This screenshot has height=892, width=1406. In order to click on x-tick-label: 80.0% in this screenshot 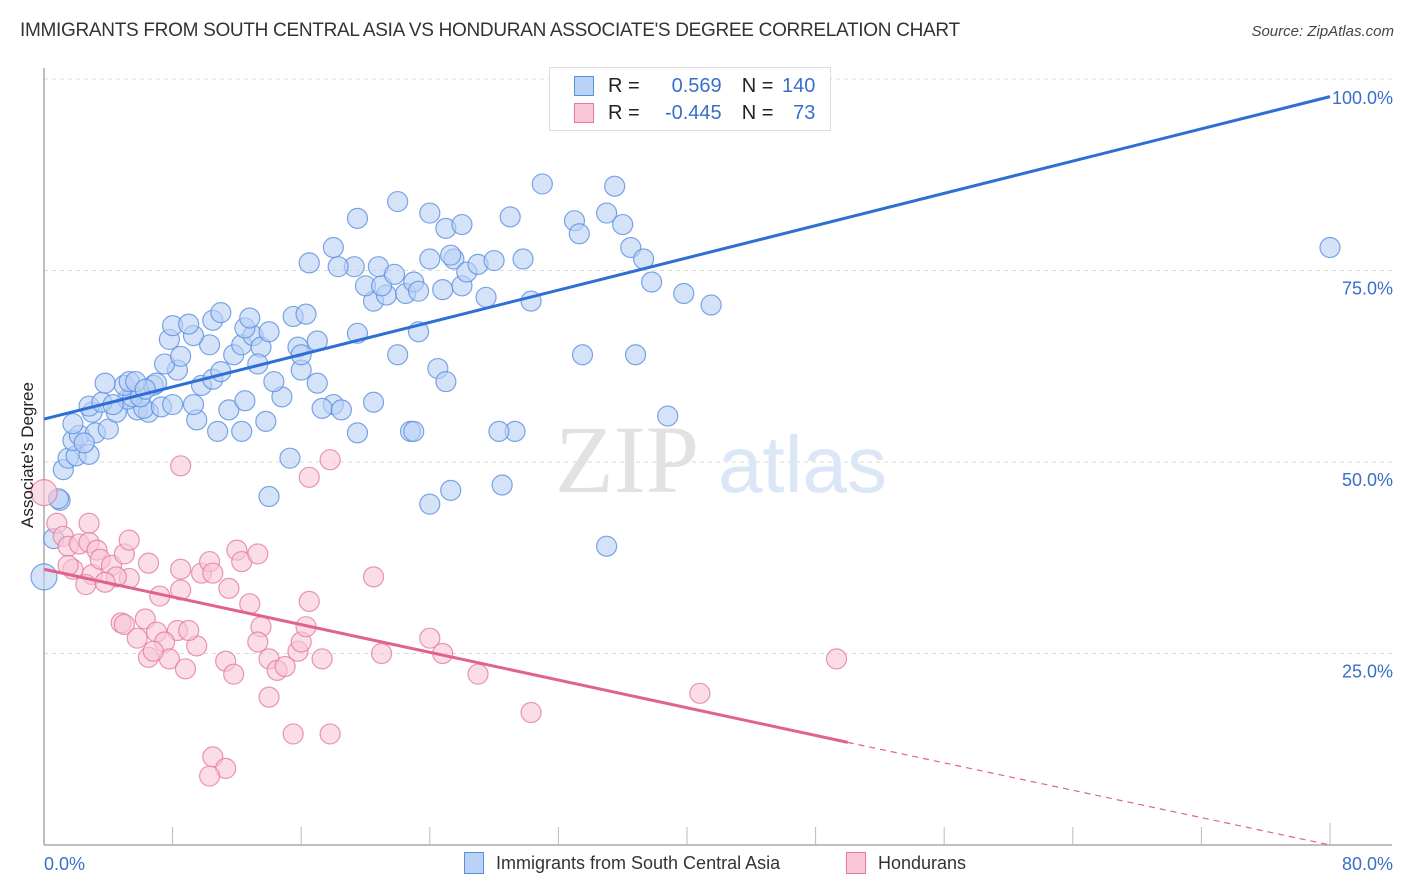, I will do `click(1367, 864)`.